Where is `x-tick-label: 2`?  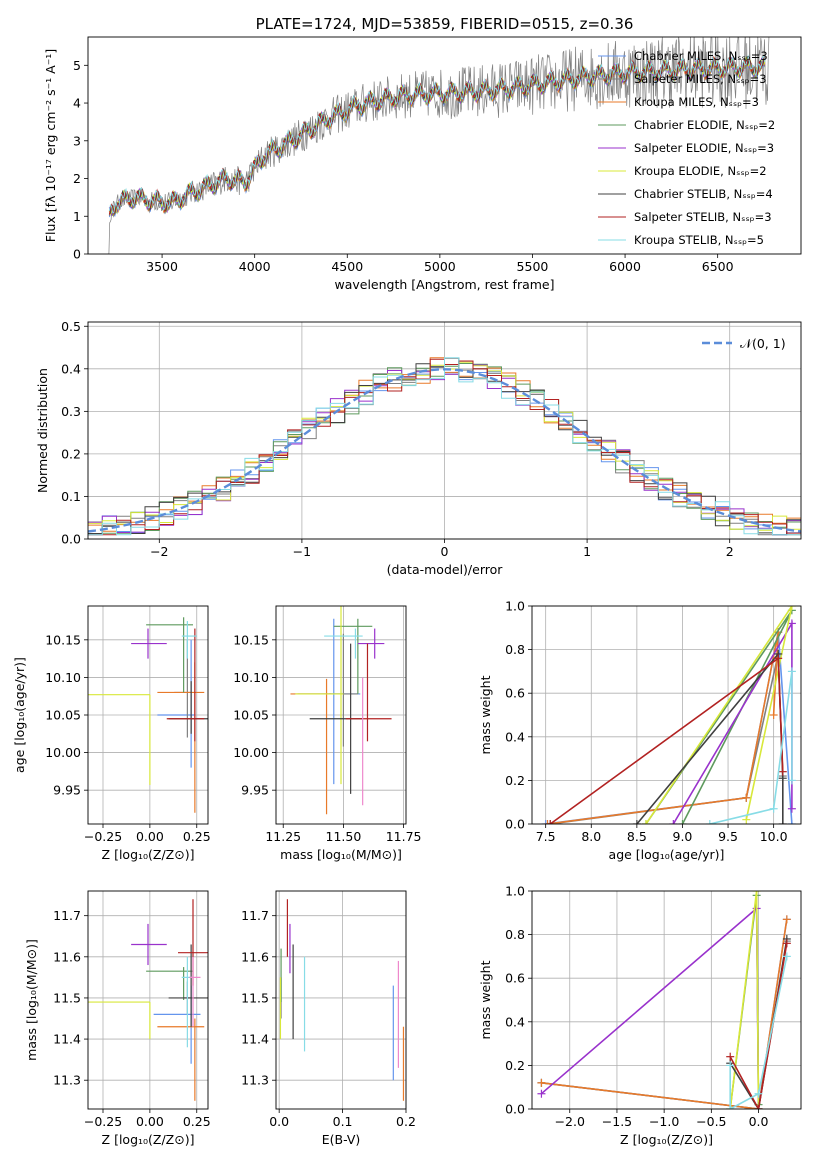 x-tick-label: 2 is located at coordinates (730, 551).